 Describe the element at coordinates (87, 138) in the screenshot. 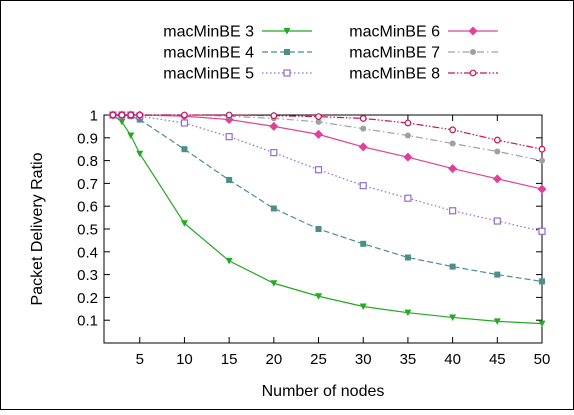

I see `y-tick-label: 0.9` at that location.